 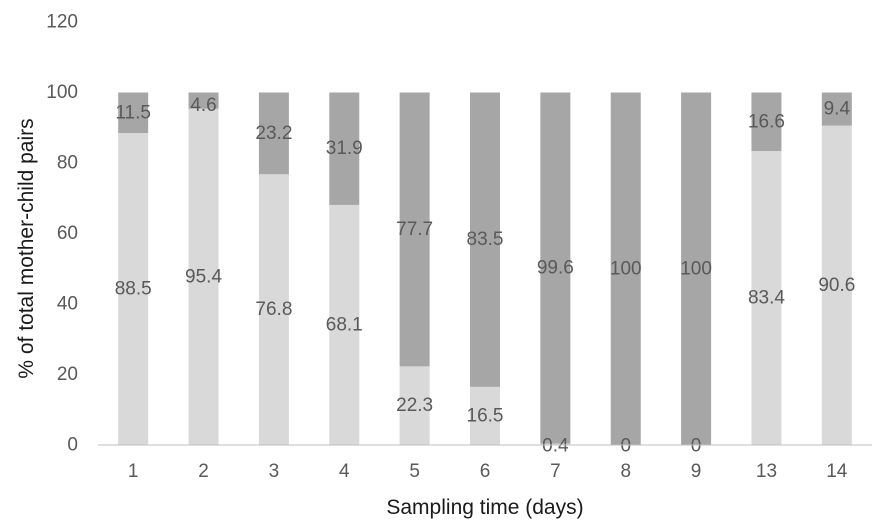 What do you see at coordinates (67, 304) in the screenshot?
I see `y-tick-label: 40` at bounding box center [67, 304].